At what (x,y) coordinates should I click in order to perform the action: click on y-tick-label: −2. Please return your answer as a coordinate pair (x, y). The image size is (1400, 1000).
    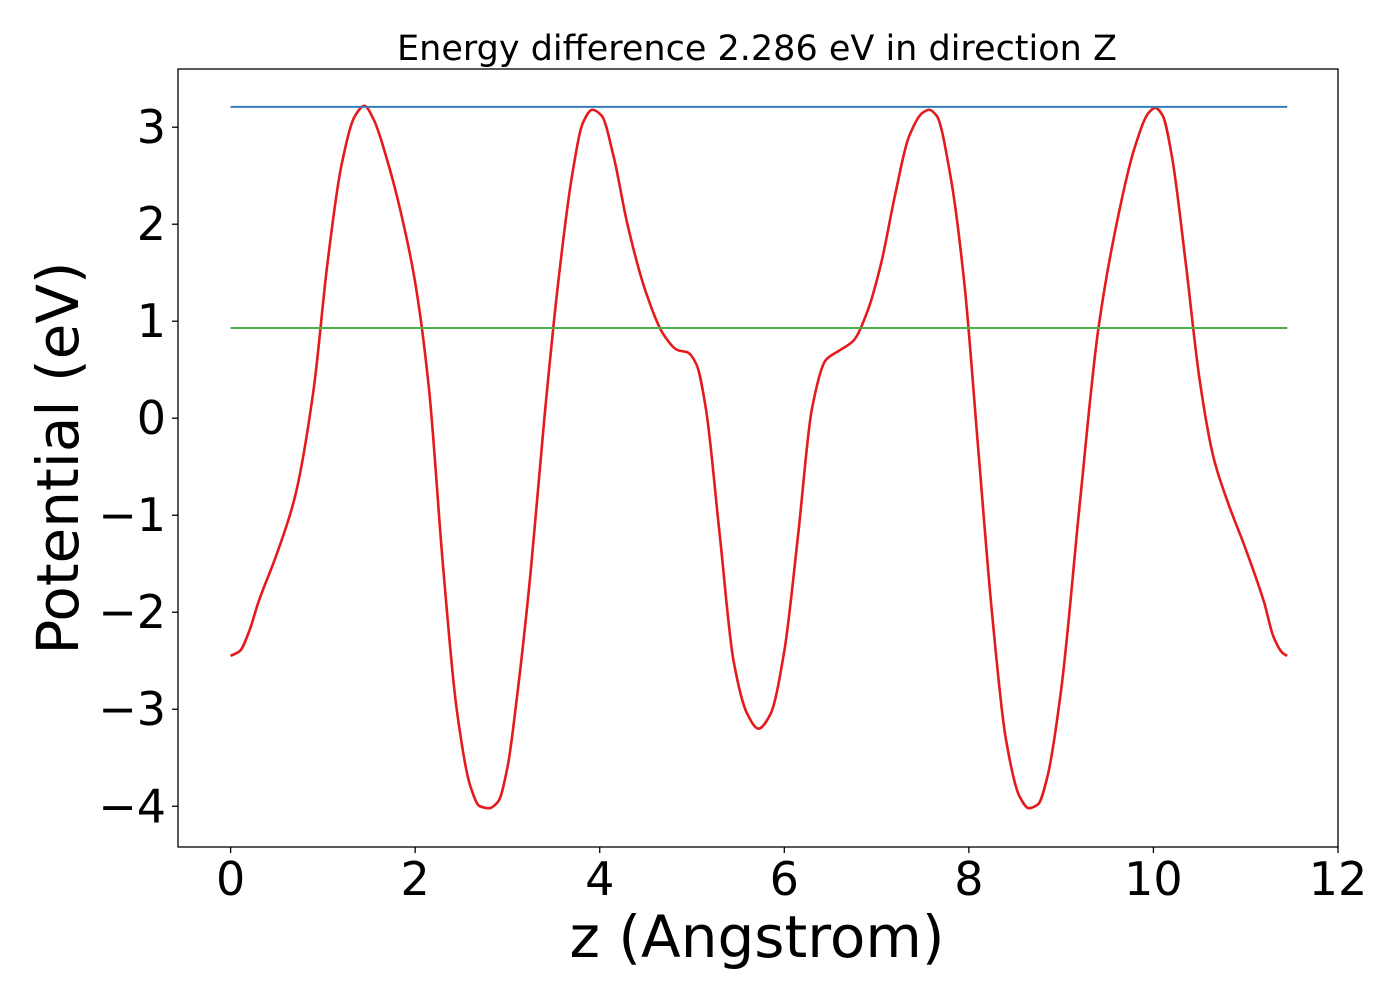
    Looking at the image, I should click on (132, 612).